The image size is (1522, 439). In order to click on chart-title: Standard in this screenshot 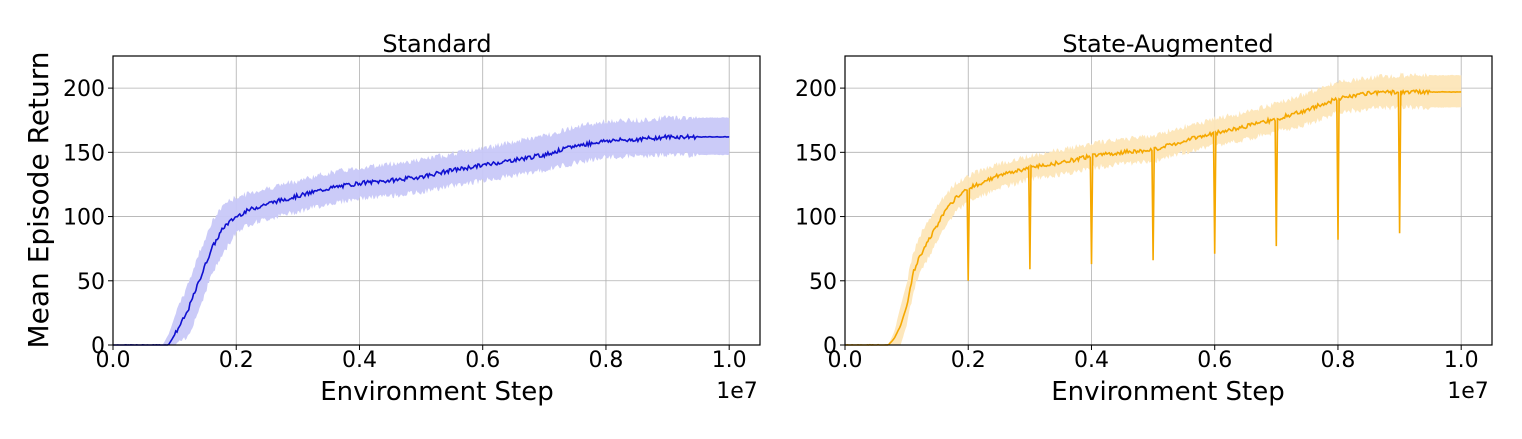, I will do `click(436, 44)`.